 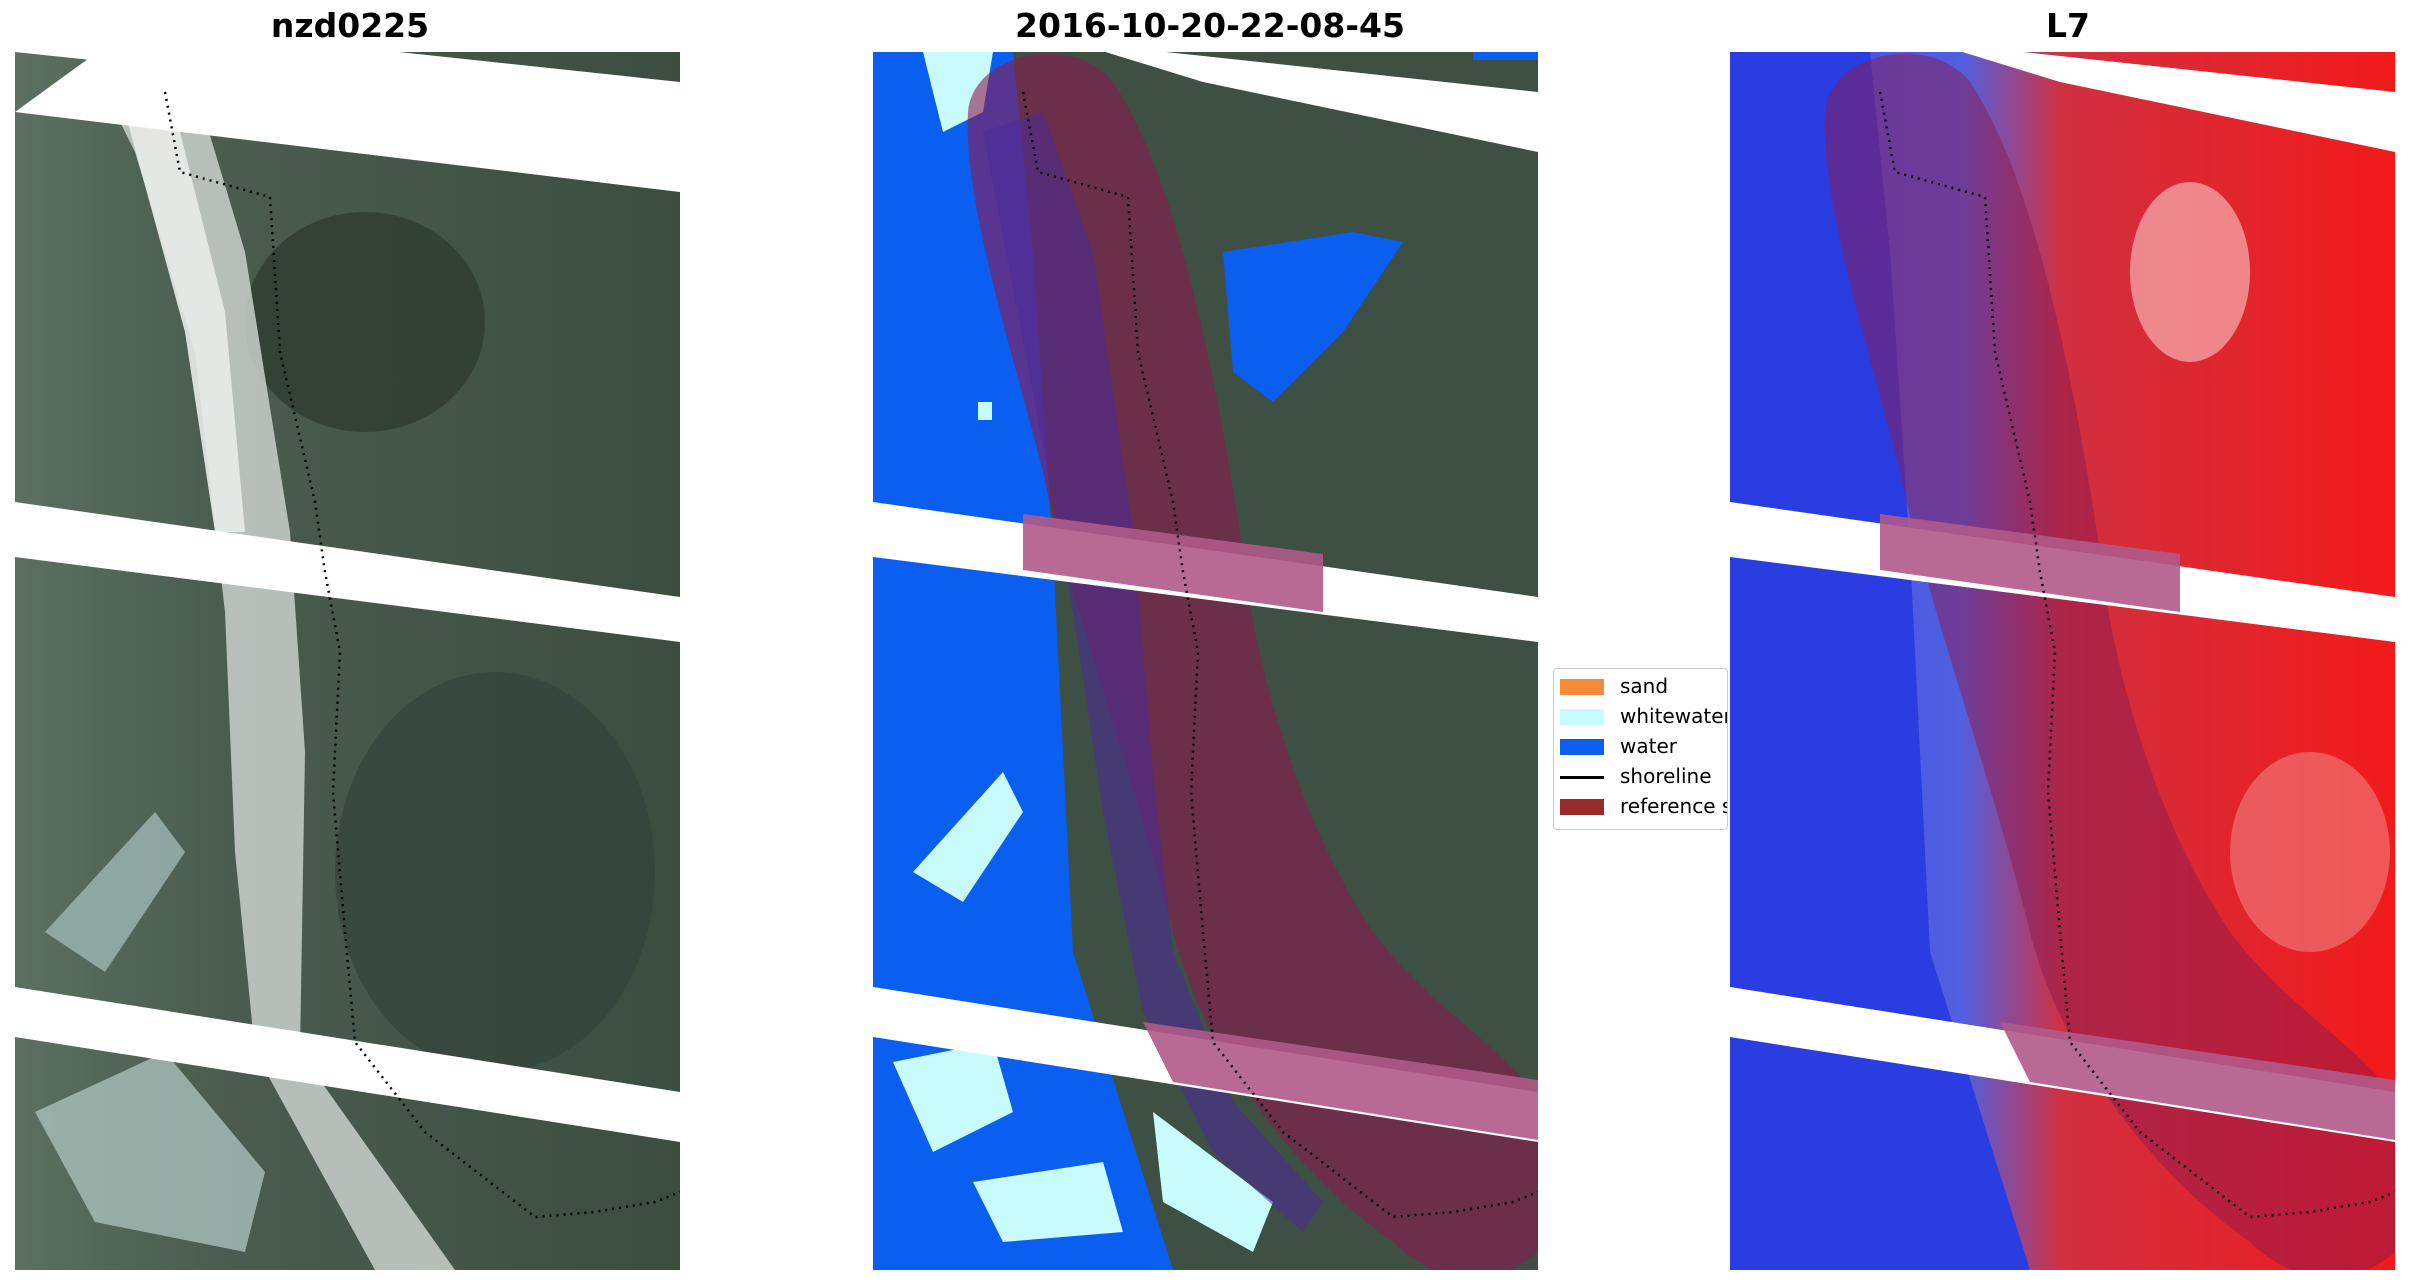 What do you see at coordinates (1582, 747) in the screenshot?
I see `water-swatch` at bounding box center [1582, 747].